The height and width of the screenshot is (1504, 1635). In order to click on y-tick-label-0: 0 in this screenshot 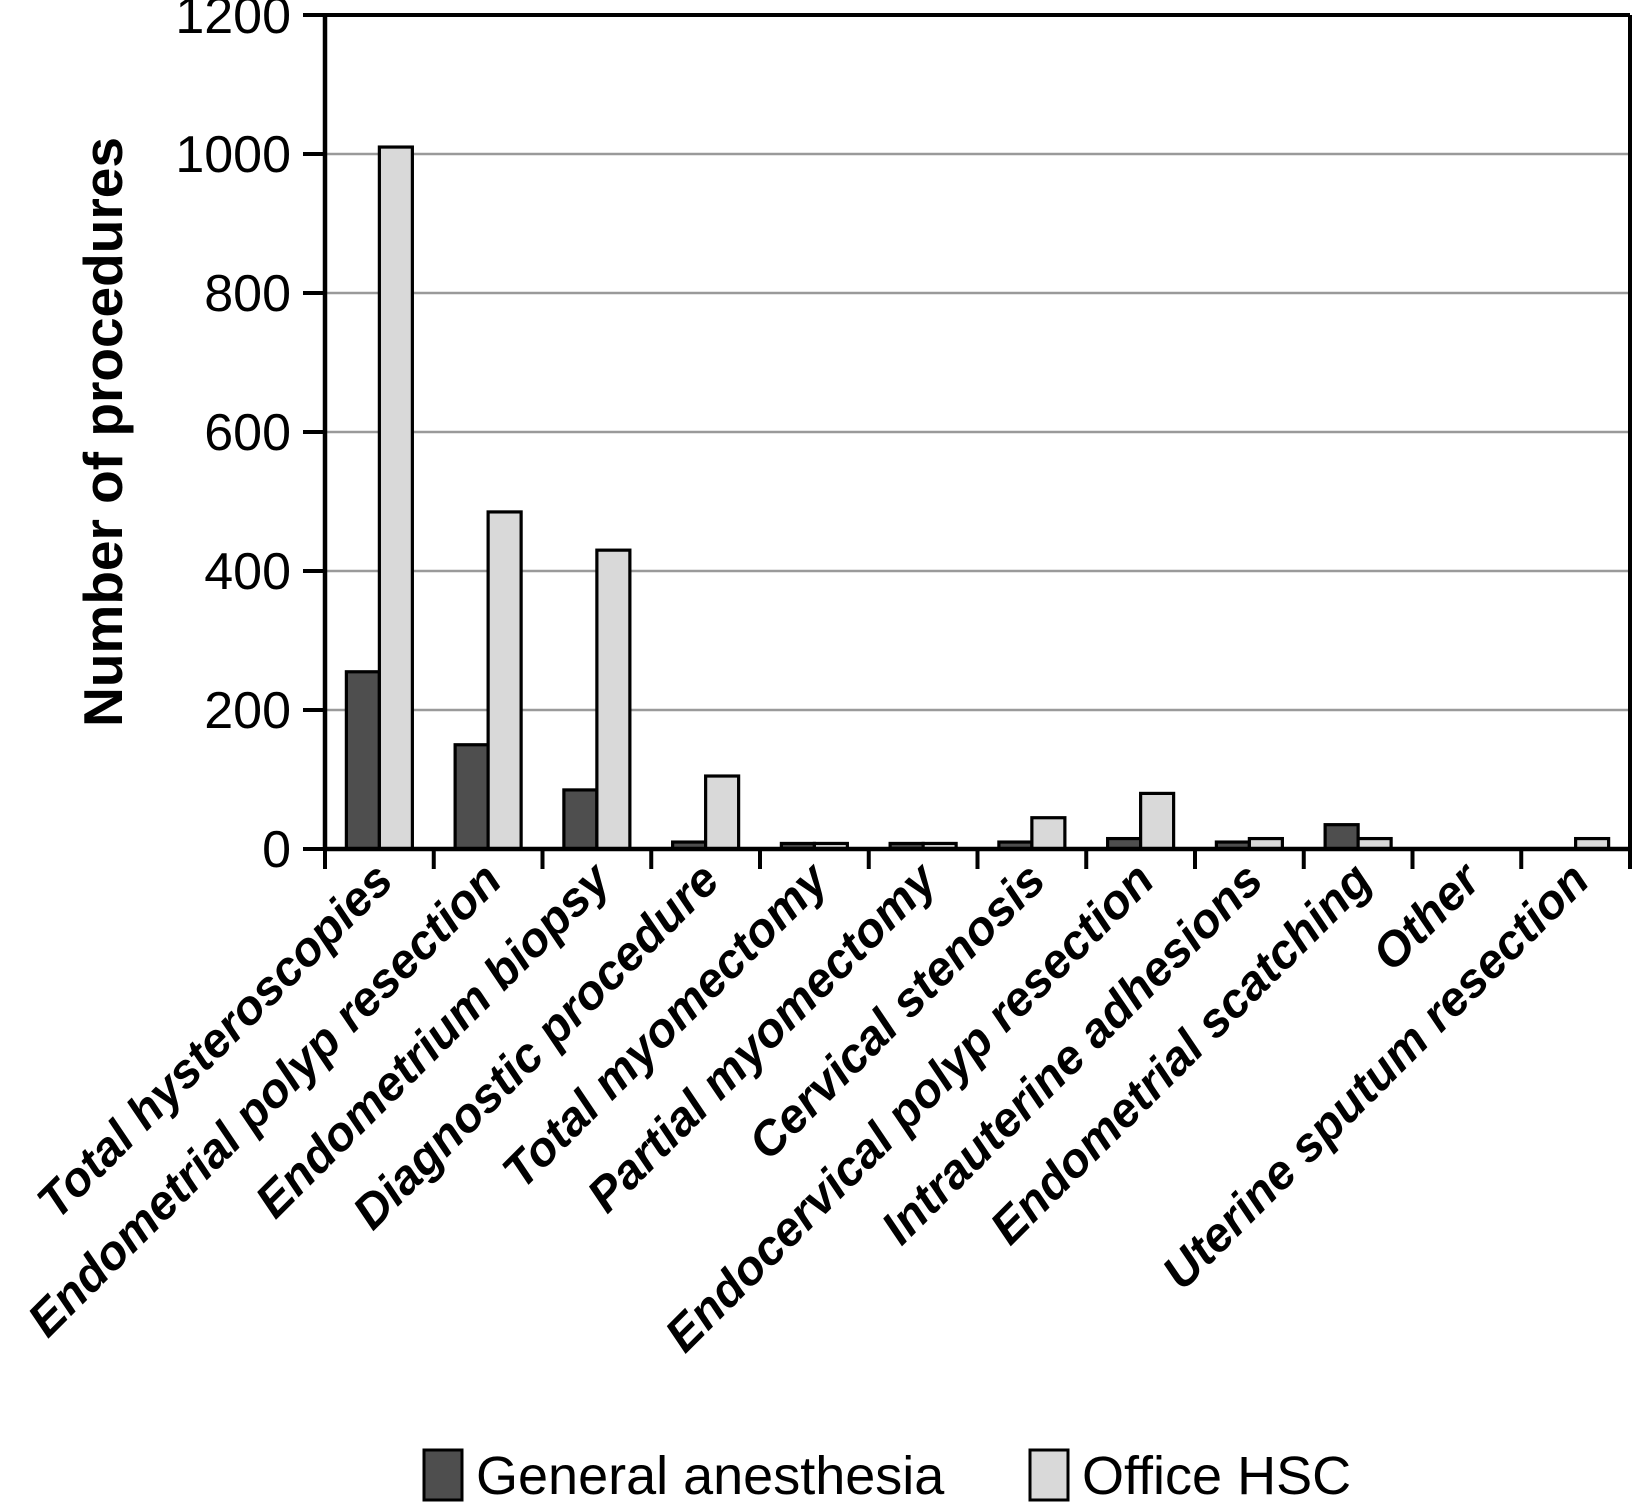, I will do `click(276, 850)`.